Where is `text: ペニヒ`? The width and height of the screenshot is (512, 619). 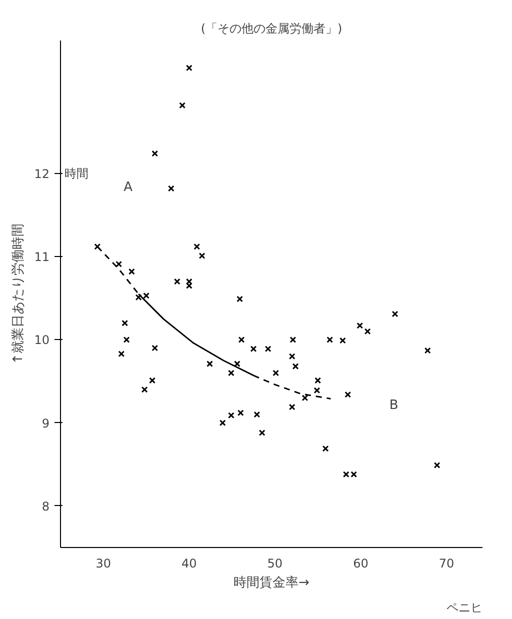
text: ペニヒ is located at coordinates (464, 607).